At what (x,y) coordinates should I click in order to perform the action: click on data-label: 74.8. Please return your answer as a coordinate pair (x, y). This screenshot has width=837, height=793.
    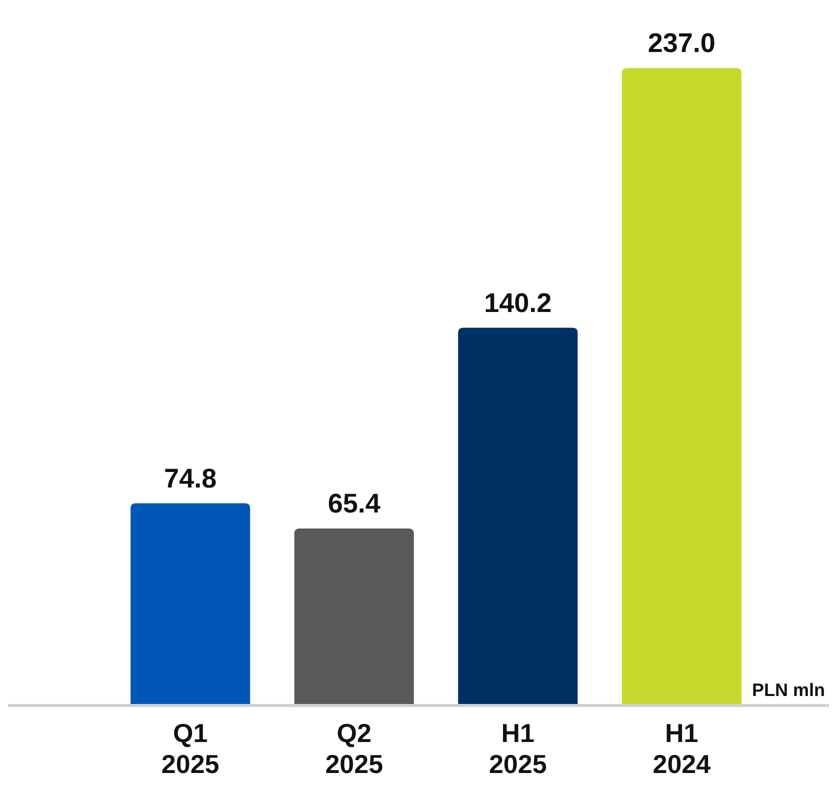
    Looking at the image, I should click on (190, 478).